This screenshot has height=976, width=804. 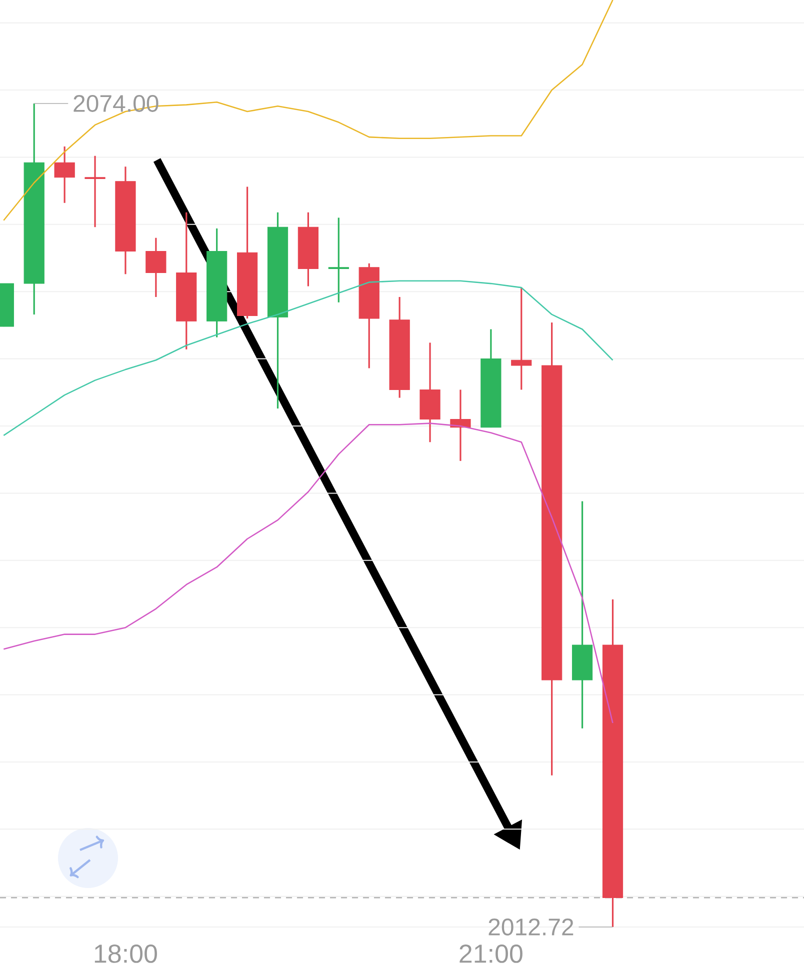 What do you see at coordinates (116, 103) in the screenshot?
I see `annotation: 2074.00` at bounding box center [116, 103].